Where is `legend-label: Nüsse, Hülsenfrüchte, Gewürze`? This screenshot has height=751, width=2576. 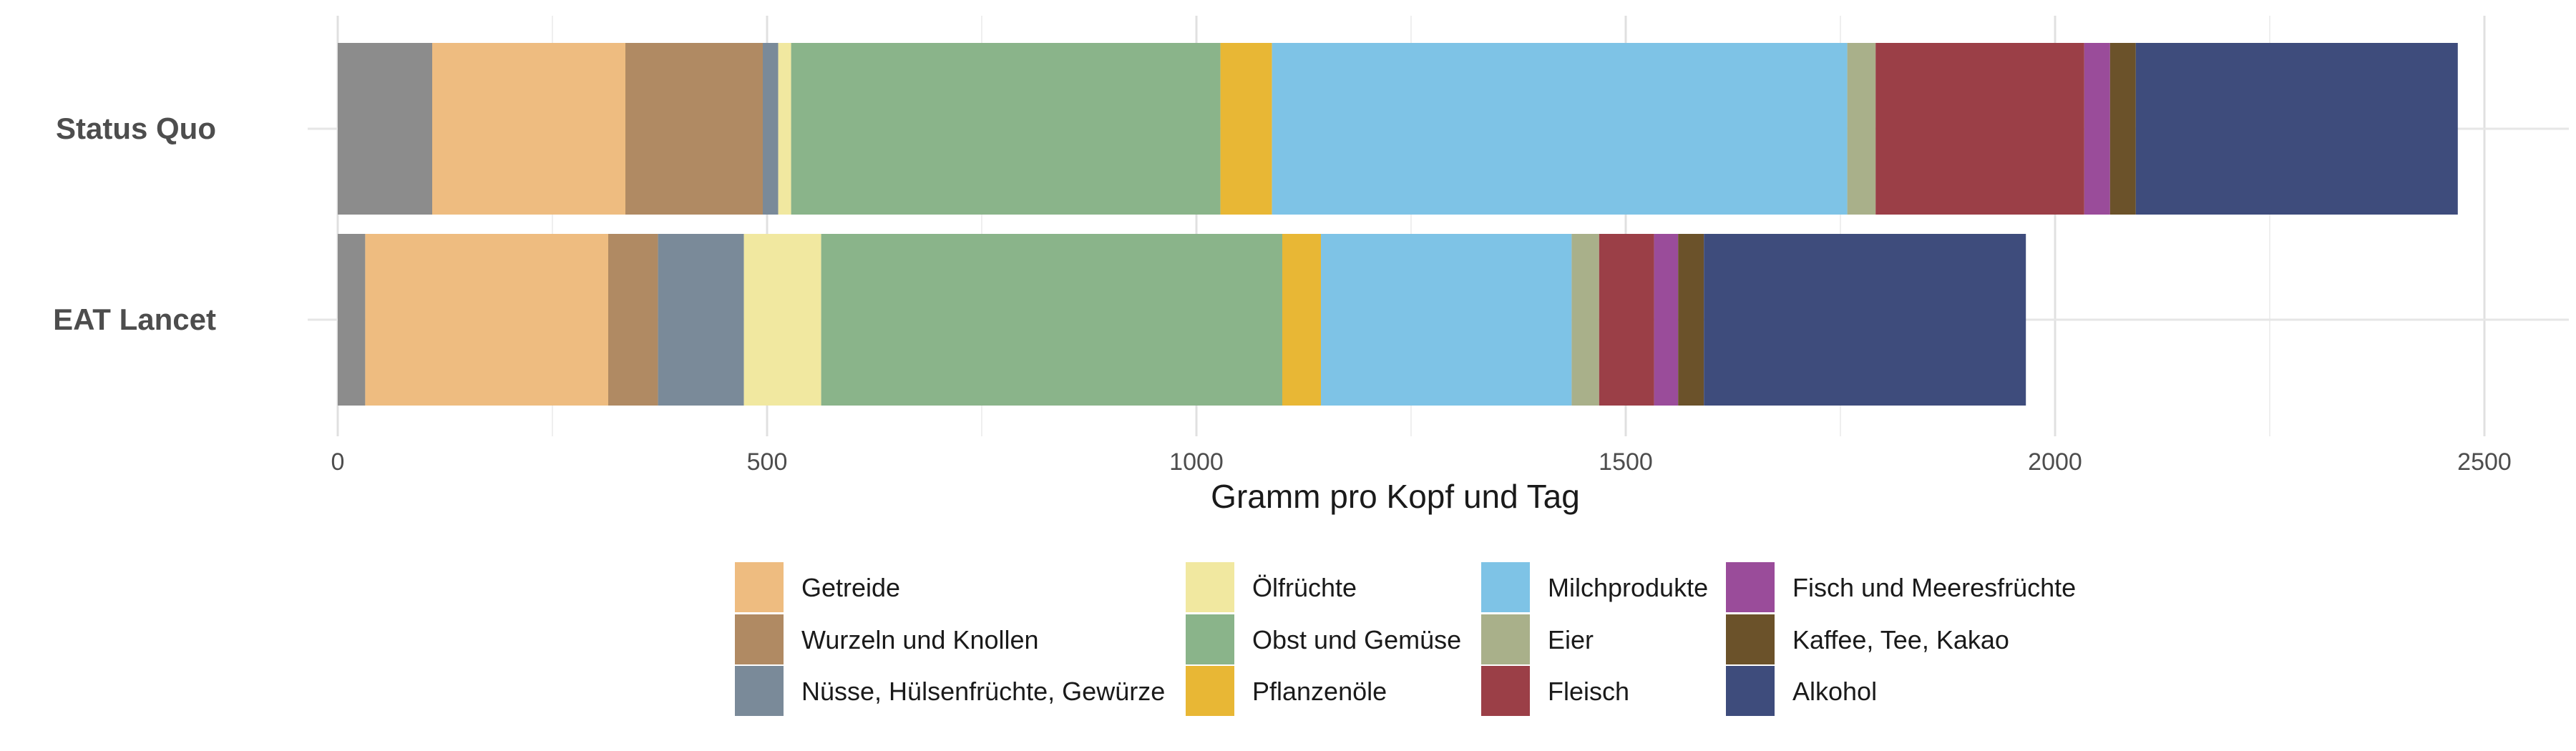 legend-label: Nüsse, Hülsenfrüchte, Gewürze is located at coordinates (983, 691).